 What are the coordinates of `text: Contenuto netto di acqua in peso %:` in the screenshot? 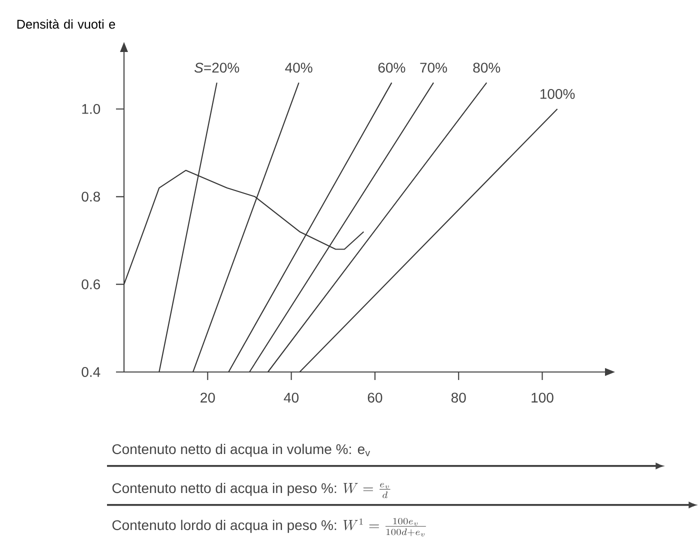 It's located at (224, 489).